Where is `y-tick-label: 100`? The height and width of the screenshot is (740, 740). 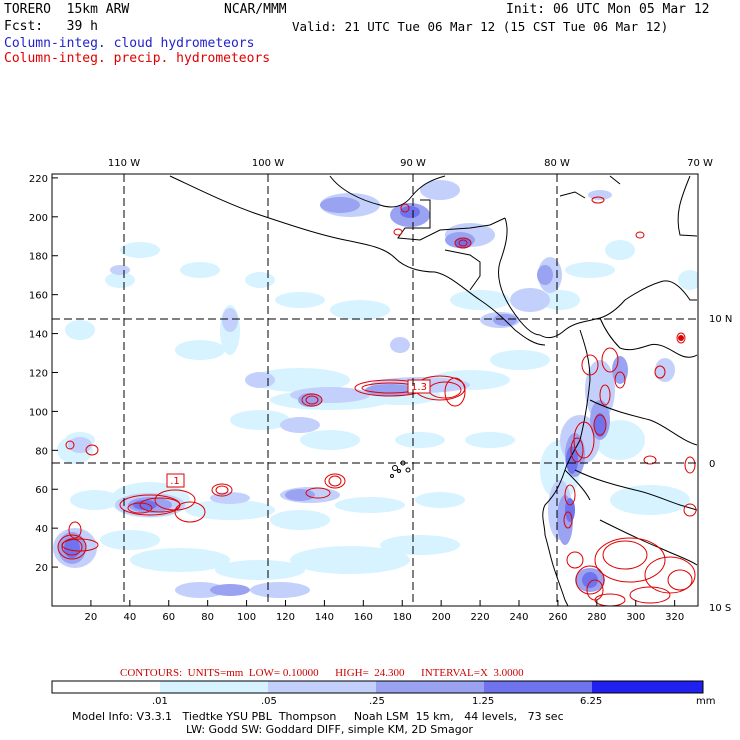
y-tick-label: 100 is located at coordinates (38, 412).